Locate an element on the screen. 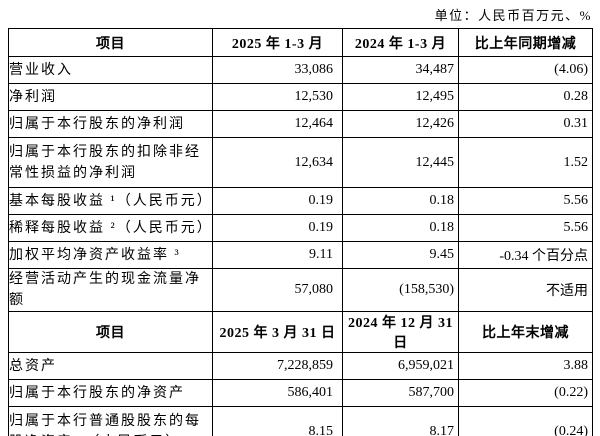 Image resolution: width=600 pixels, height=436 pixels. table-row: 基本每股收益 ¹（人民币元） 0.19 0.18 5.56 is located at coordinates (300, 201).